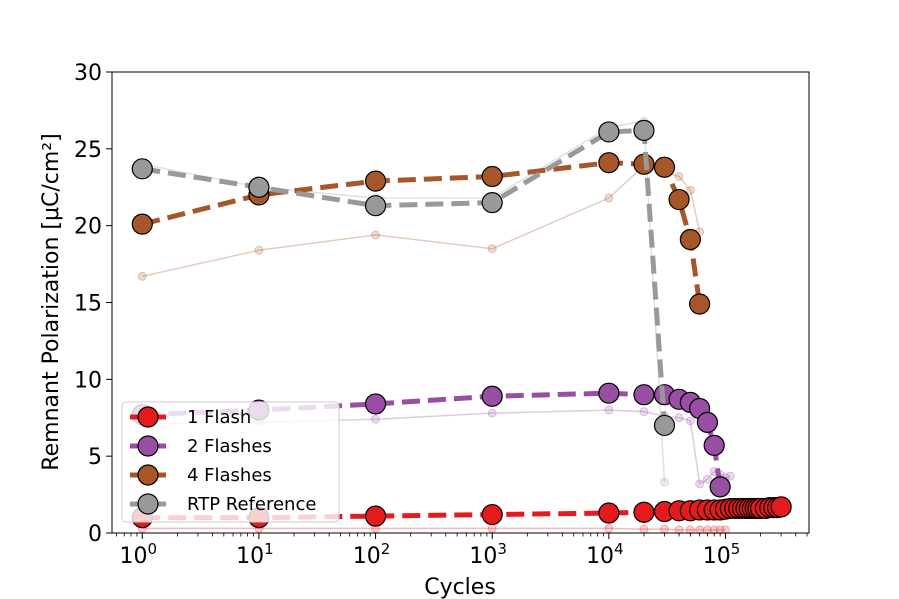  What do you see at coordinates (229, 446) in the screenshot?
I see `legend-label: 2 Flashes` at bounding box center [229, 446].